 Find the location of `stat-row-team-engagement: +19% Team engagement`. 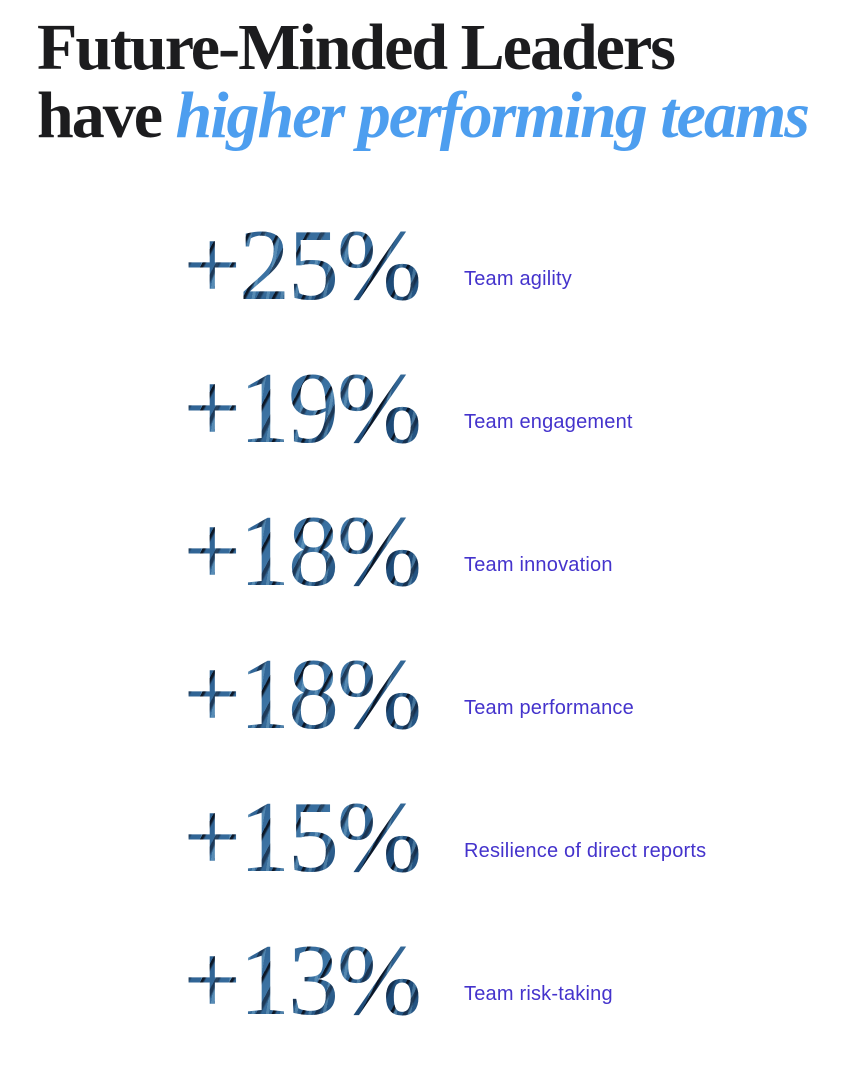

stat-row-team-engagement: +19% Team engagement is located at coordinates (424, 408).